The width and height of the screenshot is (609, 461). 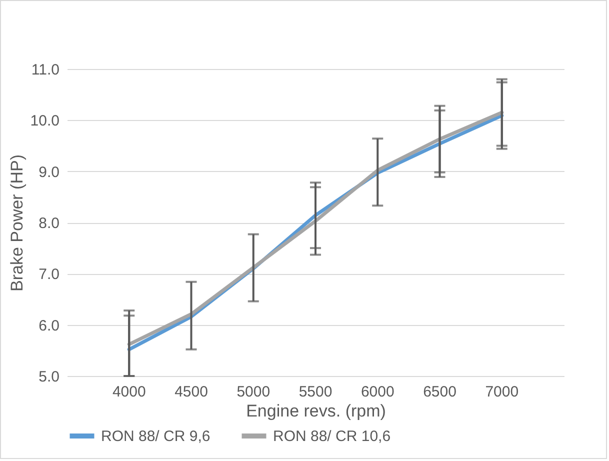 I want to click on y-tick-label: 5.0, so click(x=49, y=377).